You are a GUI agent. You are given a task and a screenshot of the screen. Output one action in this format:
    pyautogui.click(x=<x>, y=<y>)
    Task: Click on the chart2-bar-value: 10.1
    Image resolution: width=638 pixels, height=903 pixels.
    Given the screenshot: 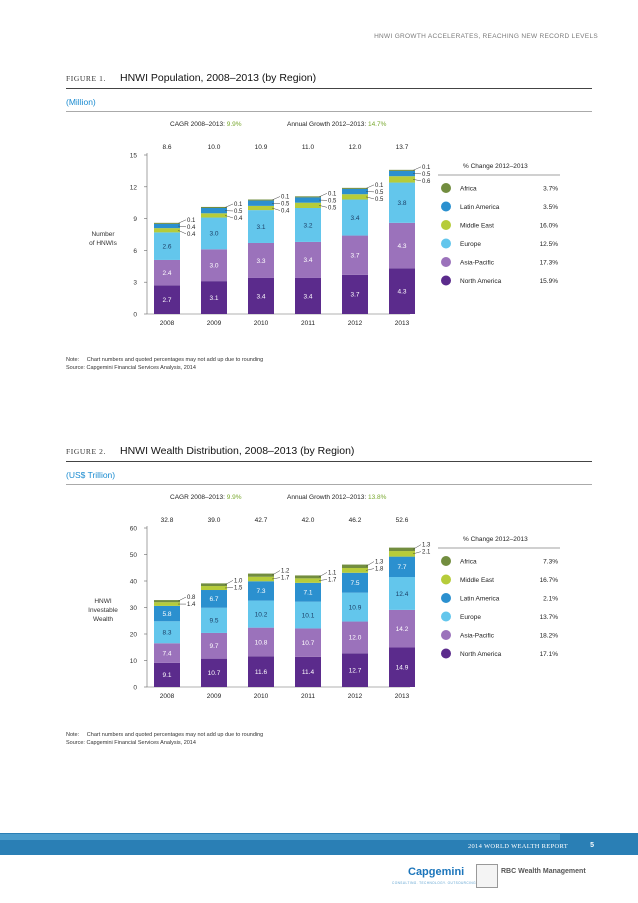 What is the action you would take?
    pyautogui.click(x=308, y=615)
    